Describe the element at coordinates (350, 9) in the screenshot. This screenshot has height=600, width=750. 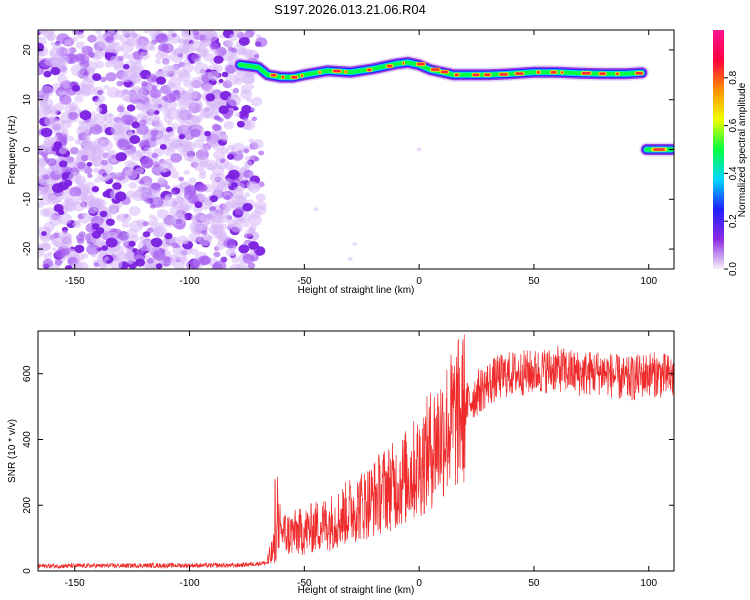
I see `figure-title: S197.2026.013.21.06.R04` at that location.